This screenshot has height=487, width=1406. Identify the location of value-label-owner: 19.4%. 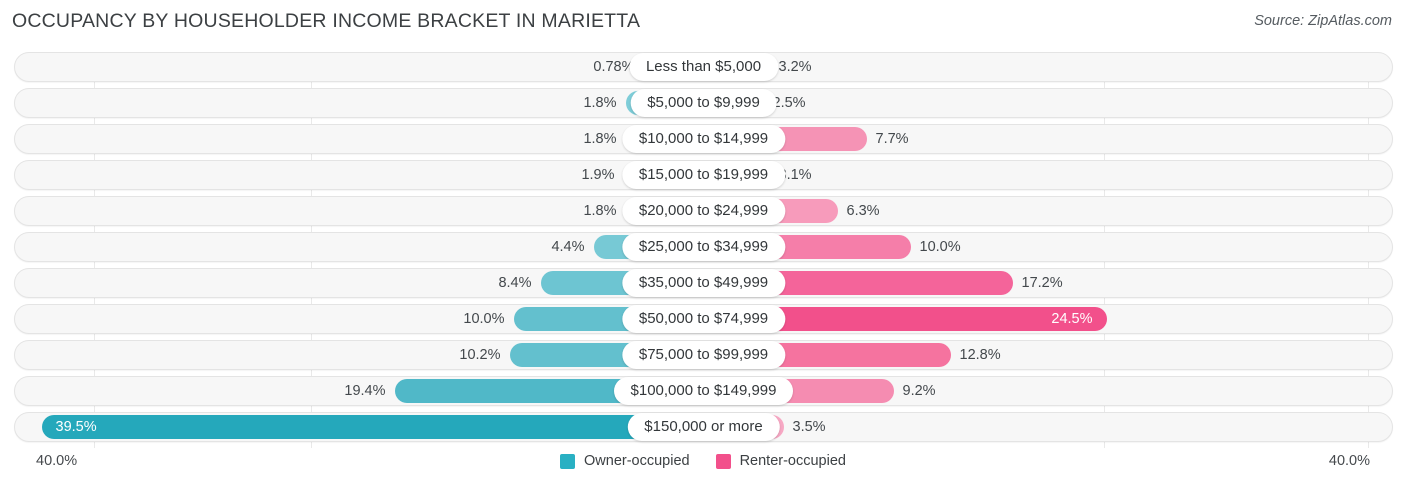
(365, 391).